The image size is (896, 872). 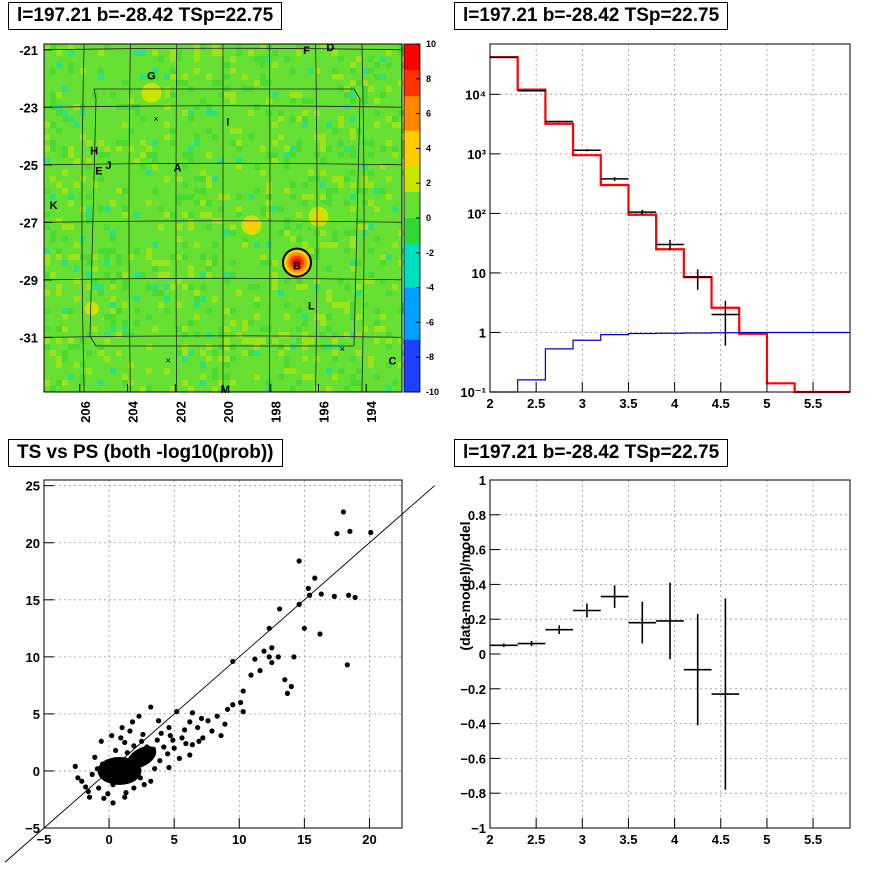 What do you see at coordinates (477, 515) in the screenshot?
I see `residual-y-tick-label: 0.8` at bounding box center [477, 515].